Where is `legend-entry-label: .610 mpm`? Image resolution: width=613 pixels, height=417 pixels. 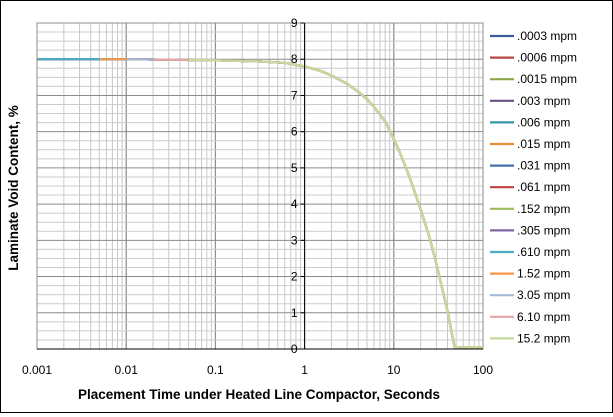
legend-entry-label: .610 mpm is located at coordinates (543, 252).